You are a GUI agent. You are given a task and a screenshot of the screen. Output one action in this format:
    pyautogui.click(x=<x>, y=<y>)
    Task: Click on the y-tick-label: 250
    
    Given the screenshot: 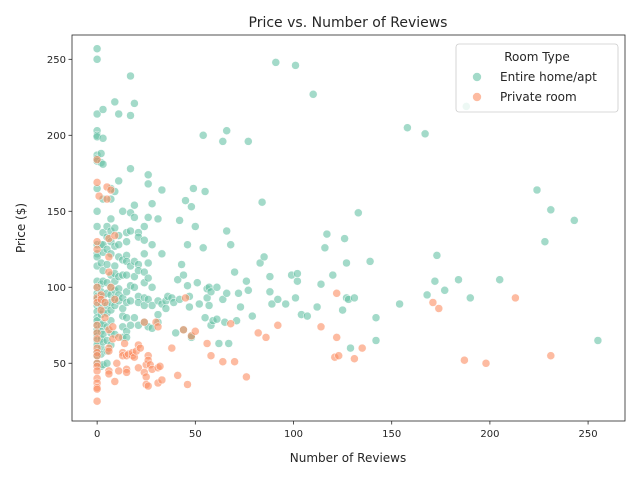 What is the action you would take?
    pyautogui.click(x=56, y=60)
    